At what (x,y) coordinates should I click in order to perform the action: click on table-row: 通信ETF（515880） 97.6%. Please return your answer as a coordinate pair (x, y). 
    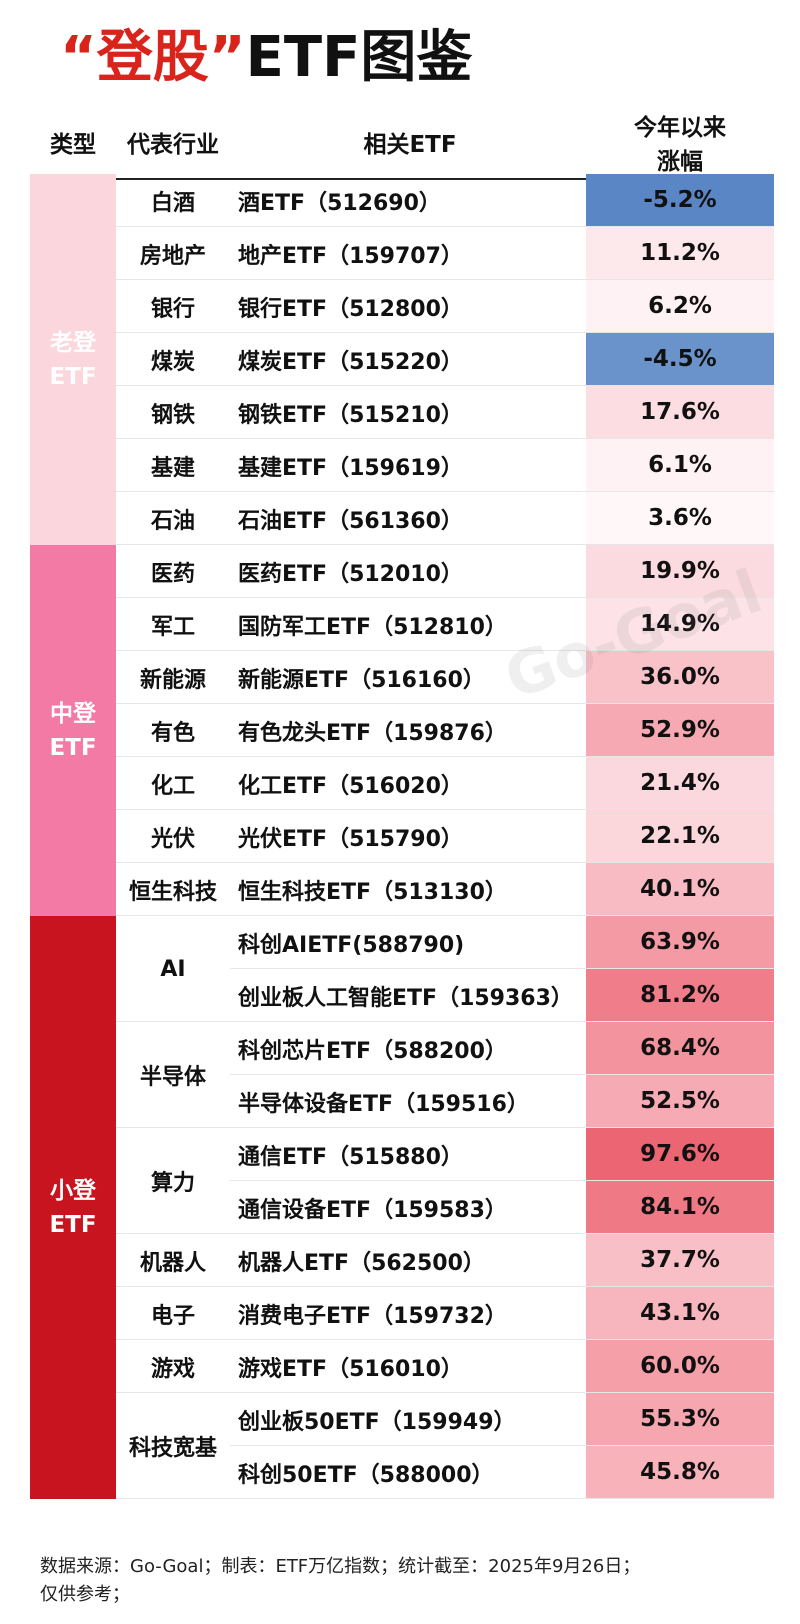
    Looking at the image, I should click on (445, 1154).